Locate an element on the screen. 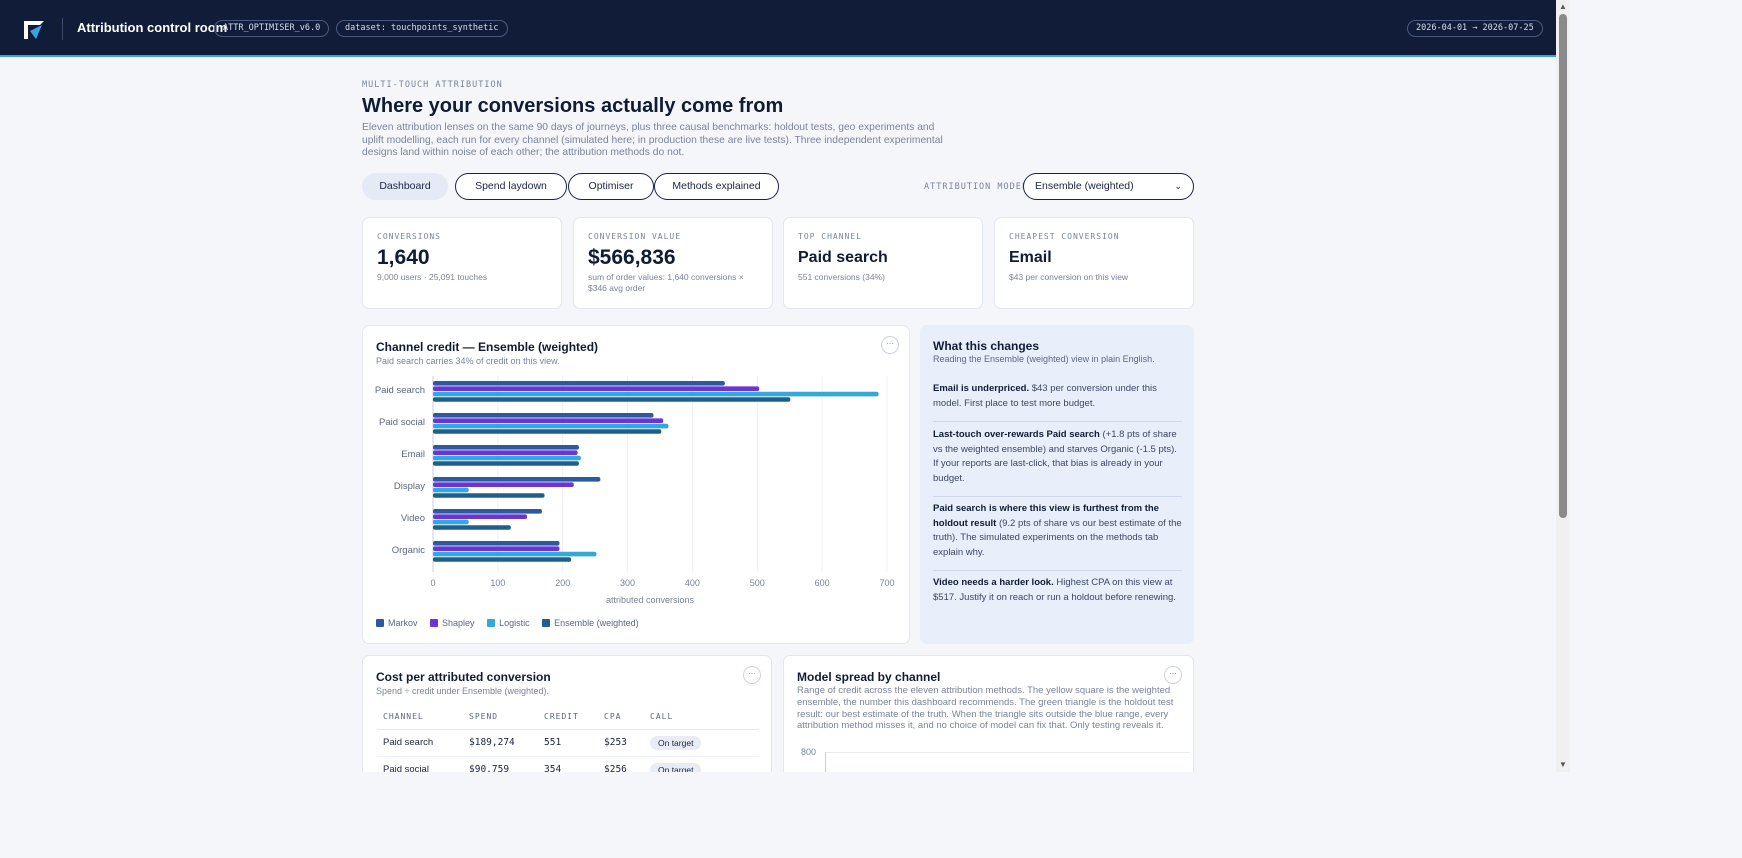 The height and width of the screenshot is (858, 1742). x-tick-label: 500 is located at coordinates (757, 583).